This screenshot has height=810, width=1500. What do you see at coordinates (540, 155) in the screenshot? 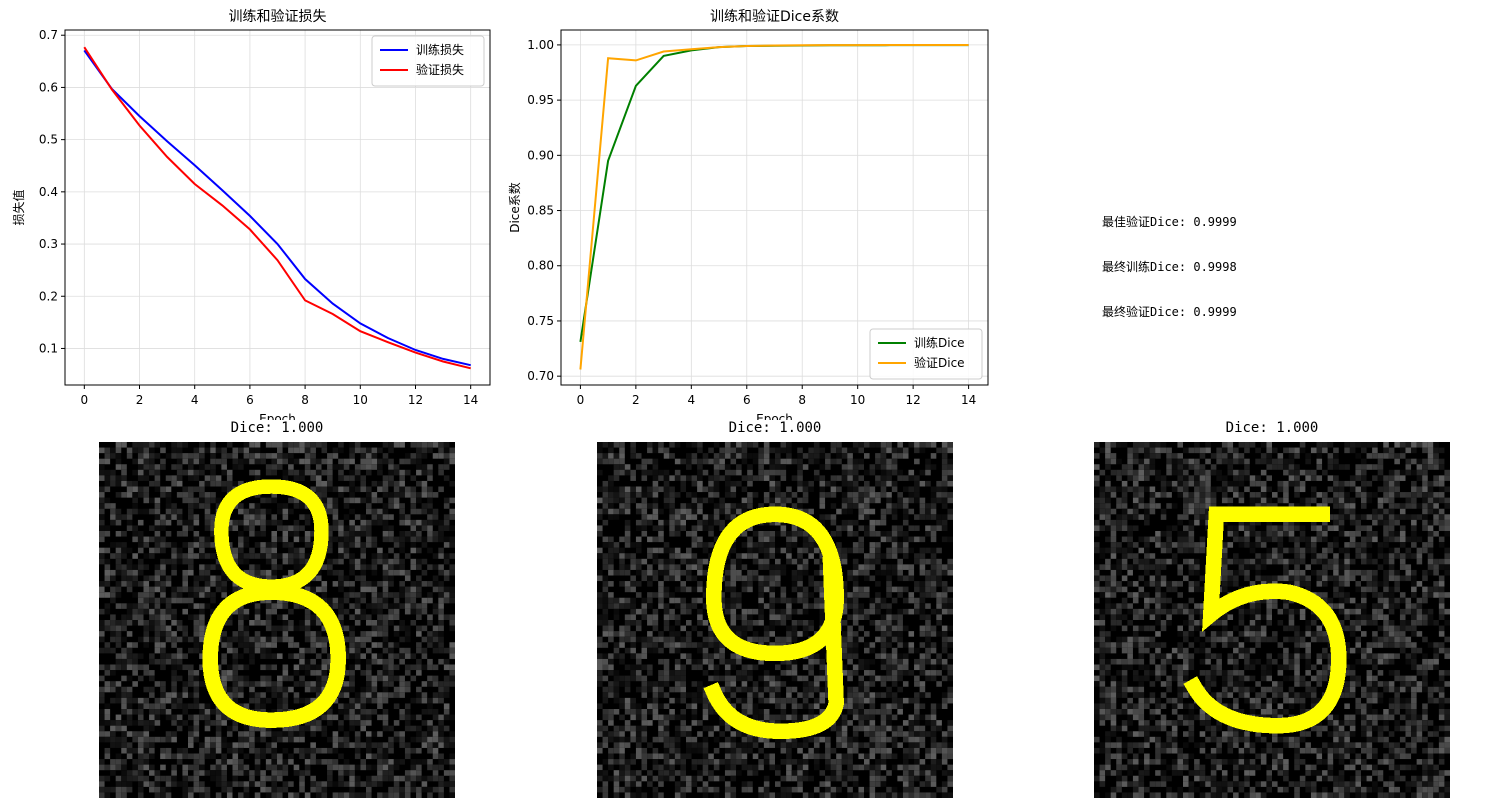
I see `y-tick-label: 0.90` at bounding box center [540, 155].